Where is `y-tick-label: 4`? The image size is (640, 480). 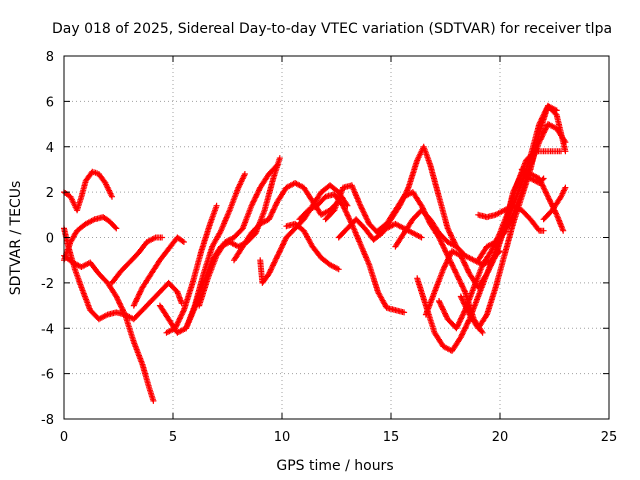
y-tick-label: 4 is located at coordinates (50, 148).